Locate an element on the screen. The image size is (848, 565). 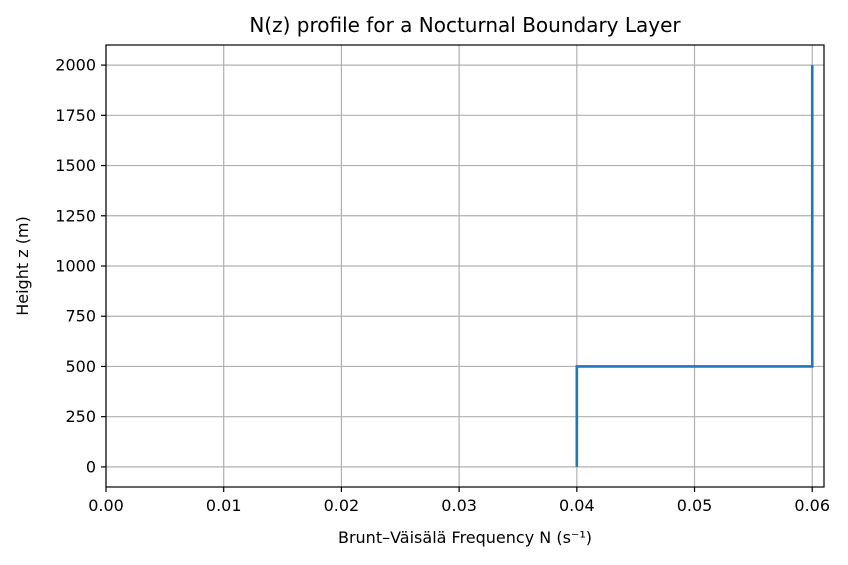
x-tick-label: 0.01 is located at coordinates (224, 505).